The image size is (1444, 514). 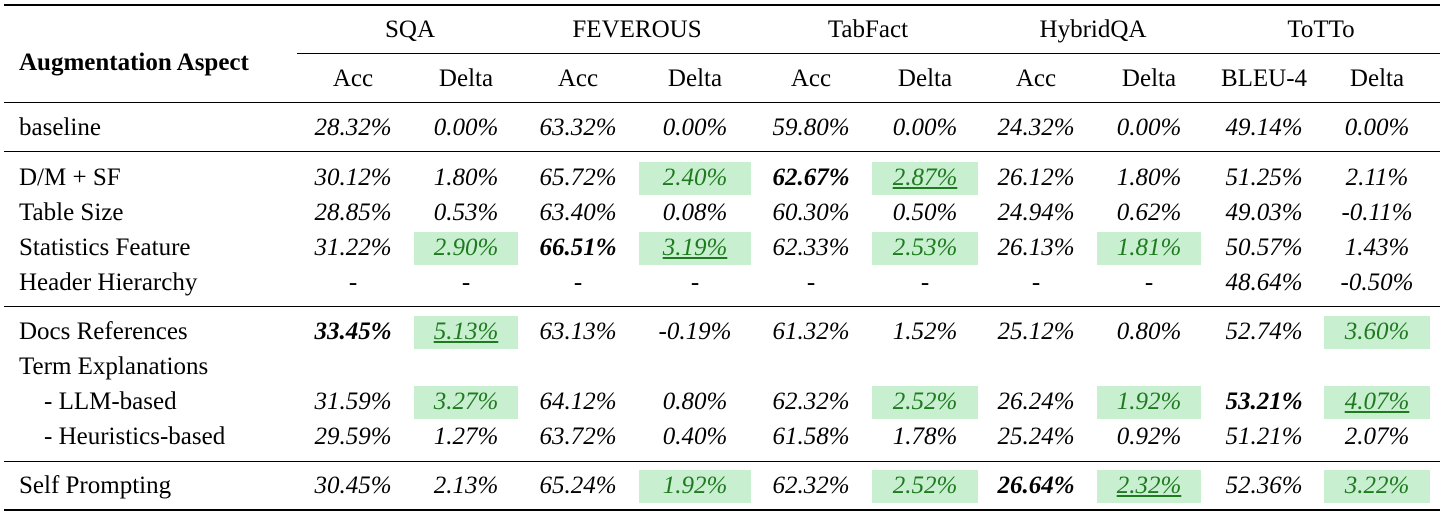 What do you see at coordinates (1377, 282) in the screenshot?
I see `table-cell: -0.50%` at bounding box center [1377, 282].